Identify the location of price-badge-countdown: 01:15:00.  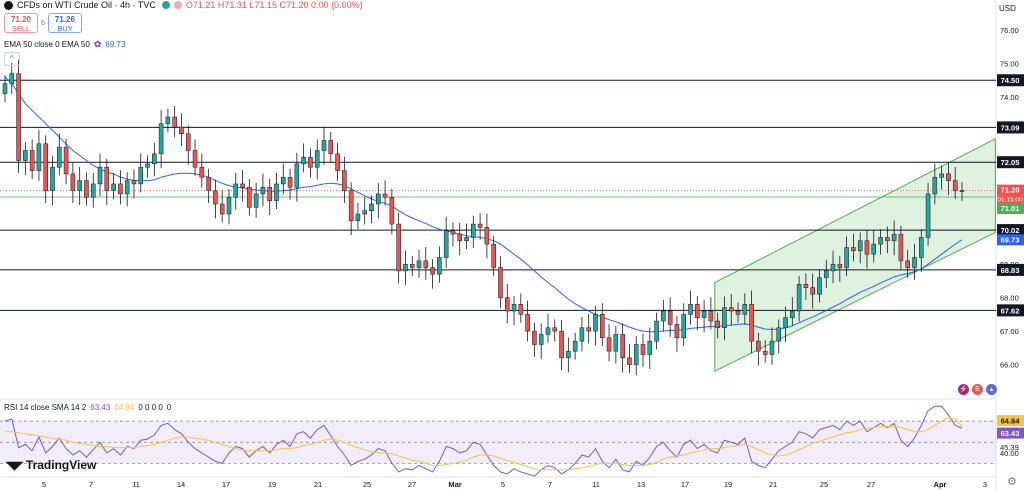
(1010, 200).